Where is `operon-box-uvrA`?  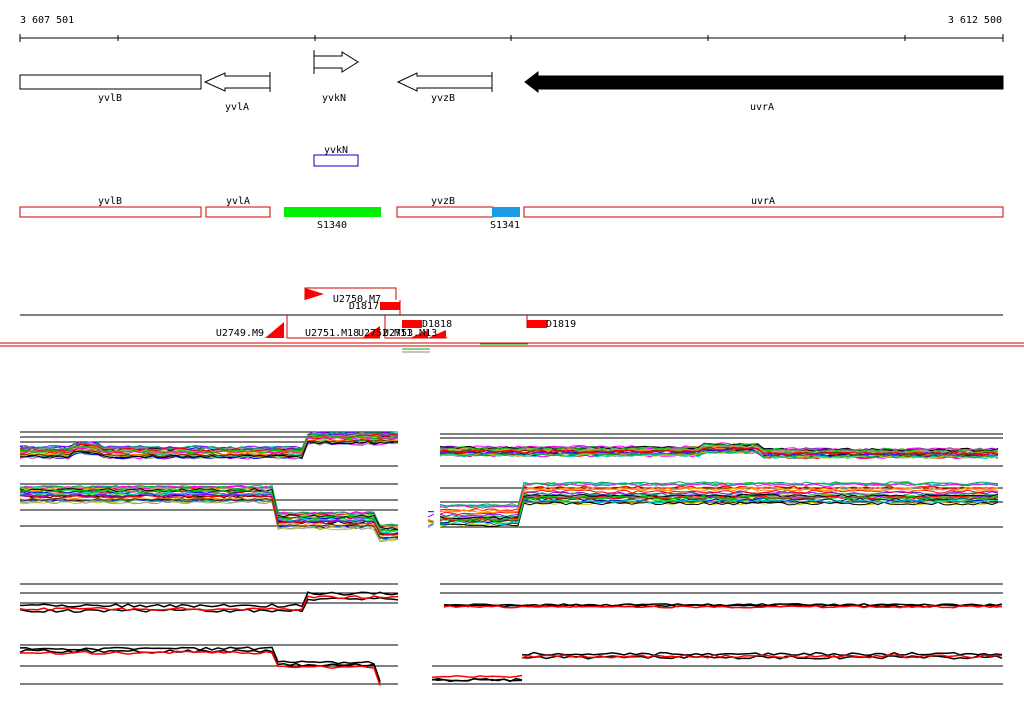
operon-box-uvrA is located at coordinates (763, 212).